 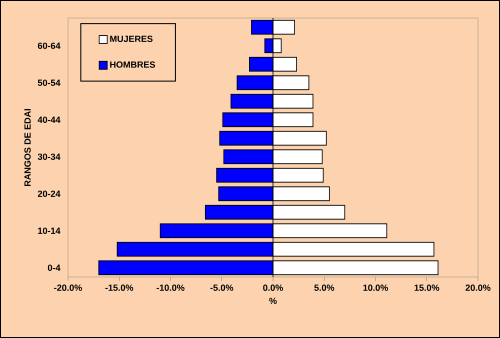 What do you see at coordinates (273, 301) in the screenshot?
I see `x-axis-title: %` at bounding box center [273, 301].